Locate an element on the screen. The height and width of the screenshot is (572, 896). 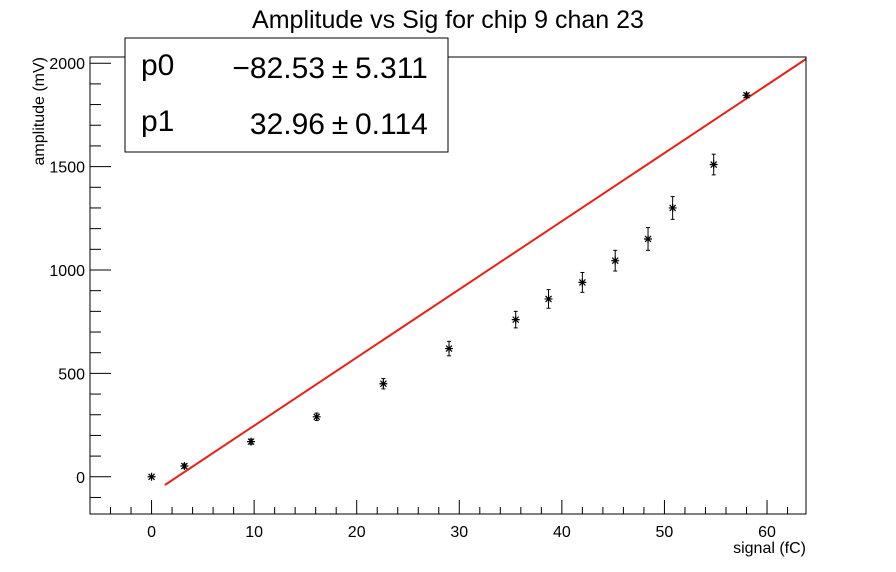
x-tick-label: 20 is located at coordinates (357, 532).